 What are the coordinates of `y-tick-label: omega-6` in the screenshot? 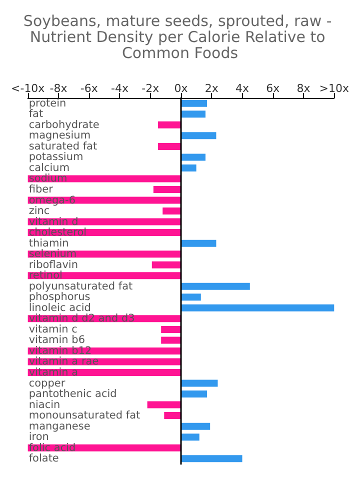 It's located at (52, 200).